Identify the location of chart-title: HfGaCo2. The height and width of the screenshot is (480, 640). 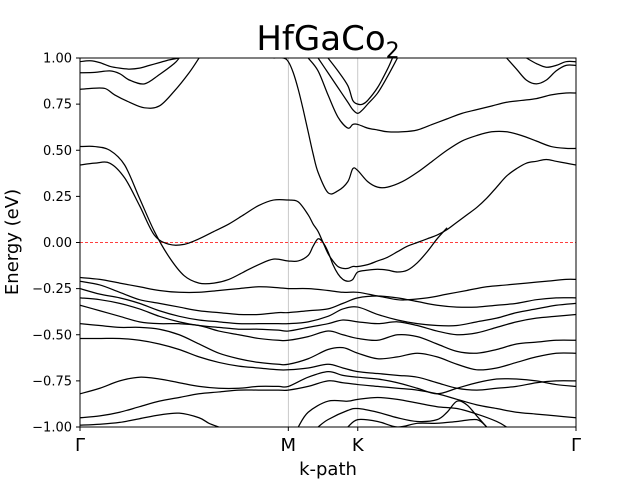
(327, 41).